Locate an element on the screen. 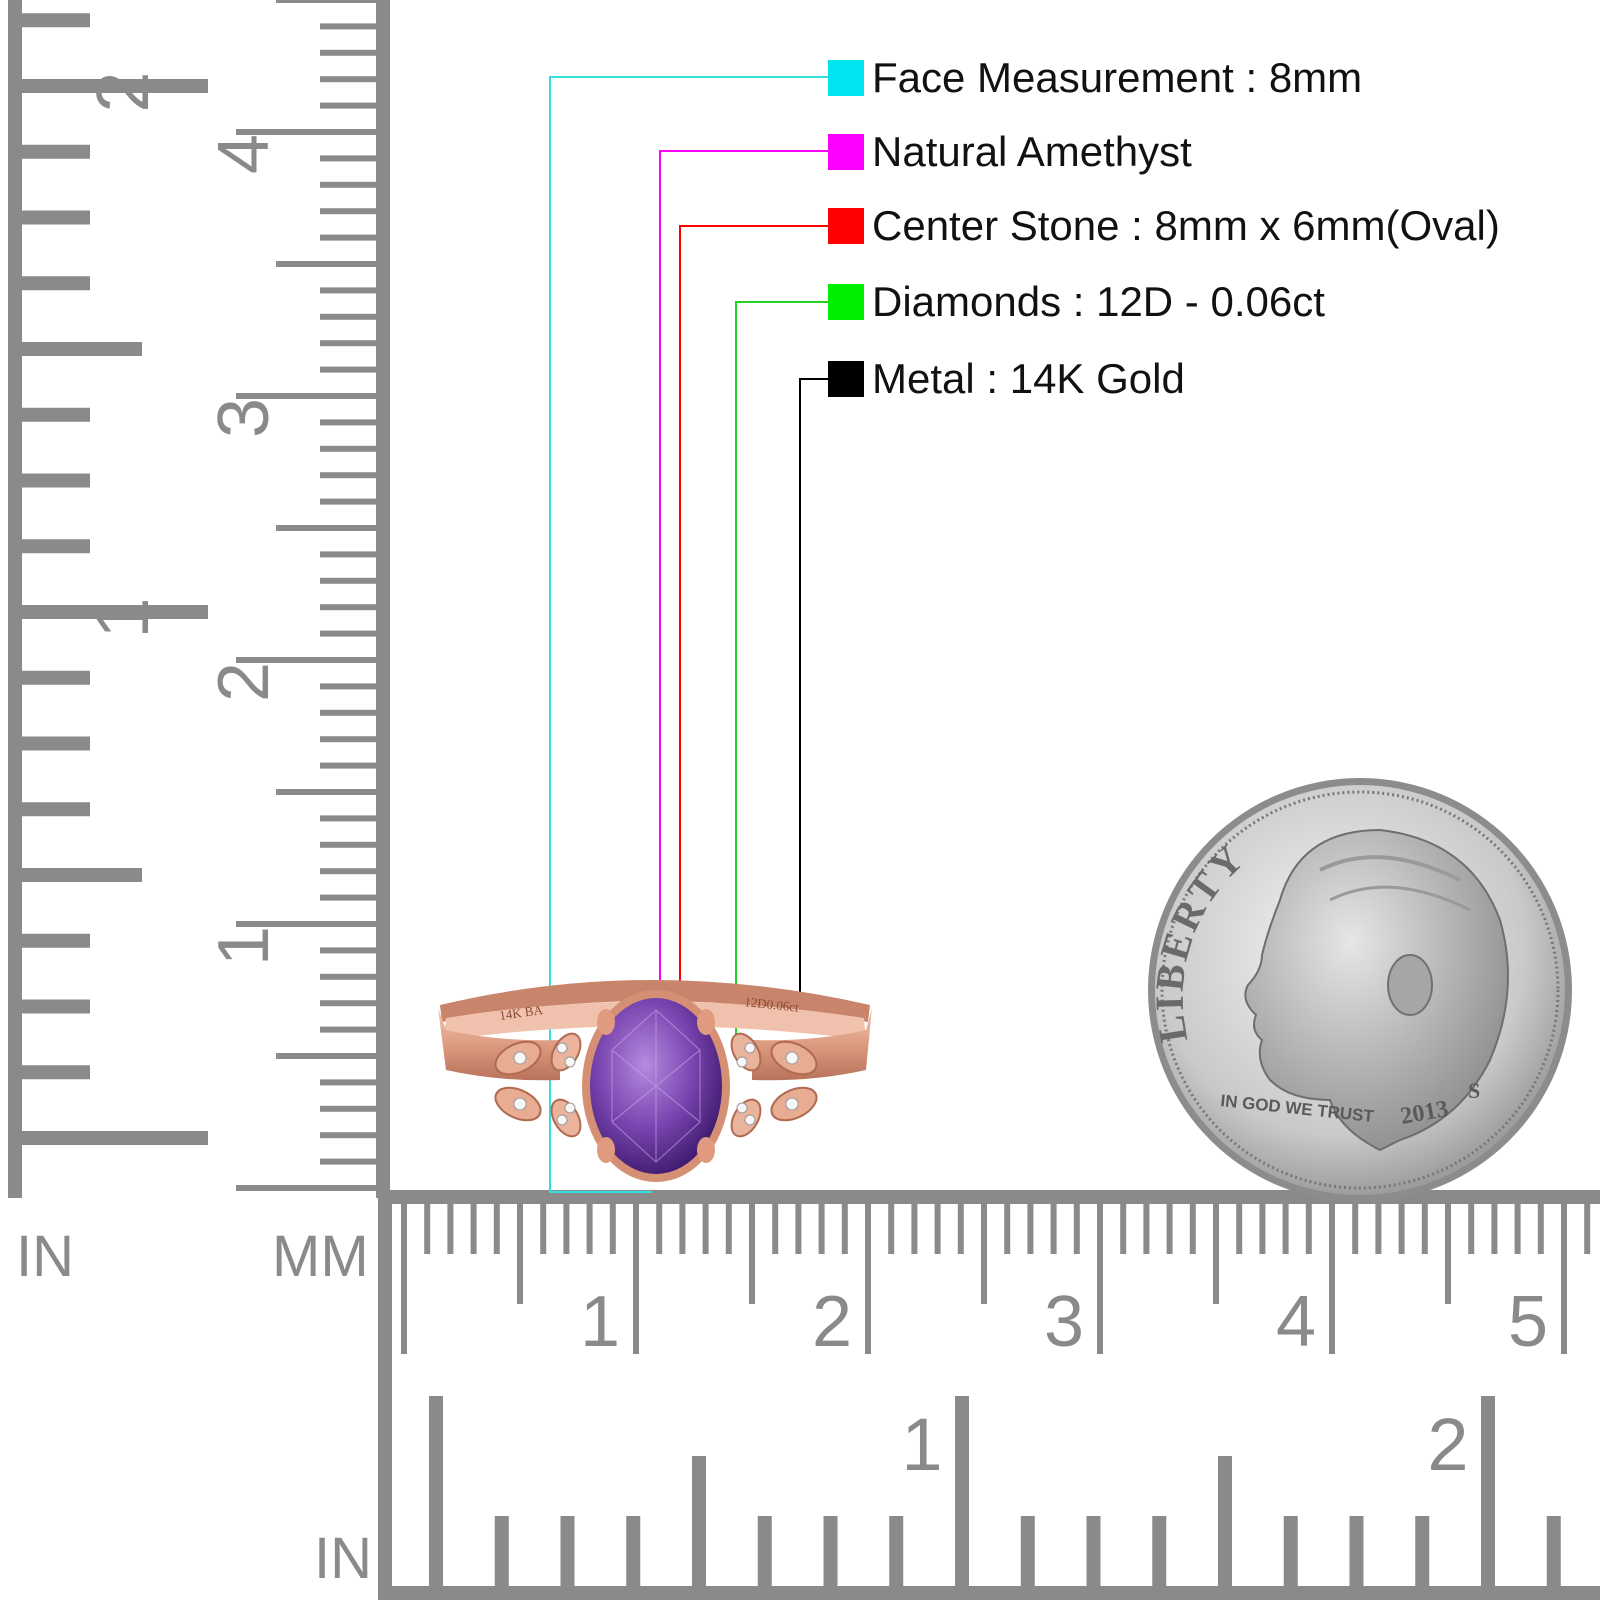  bottom-inch-label: 2 is located at coordinates (1447, 1444).